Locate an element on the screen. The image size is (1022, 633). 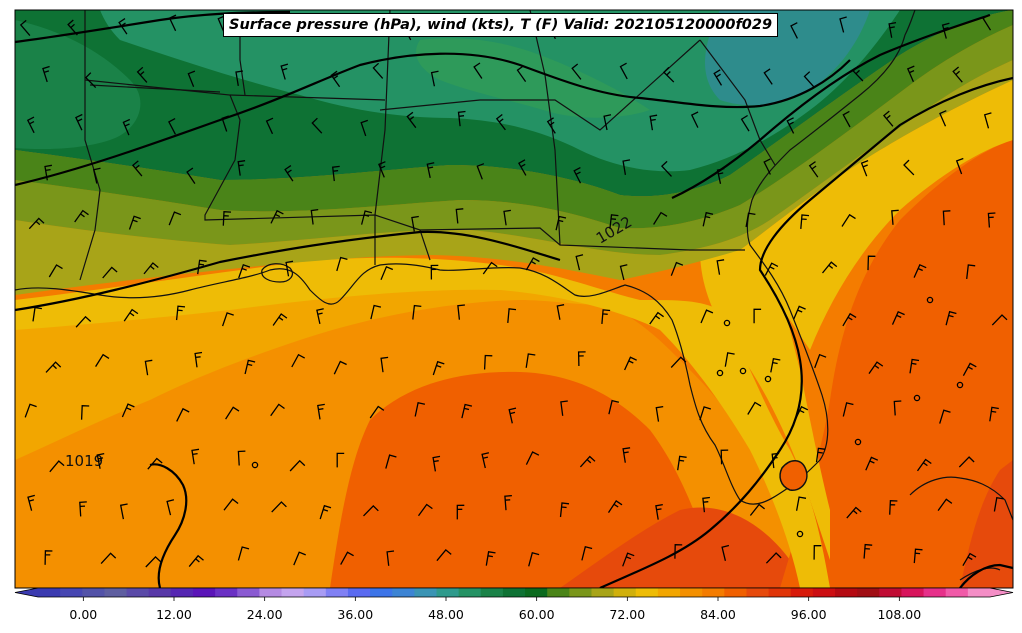
colorbar-tick-label: 12.00 is located at coordinates (174, 614).